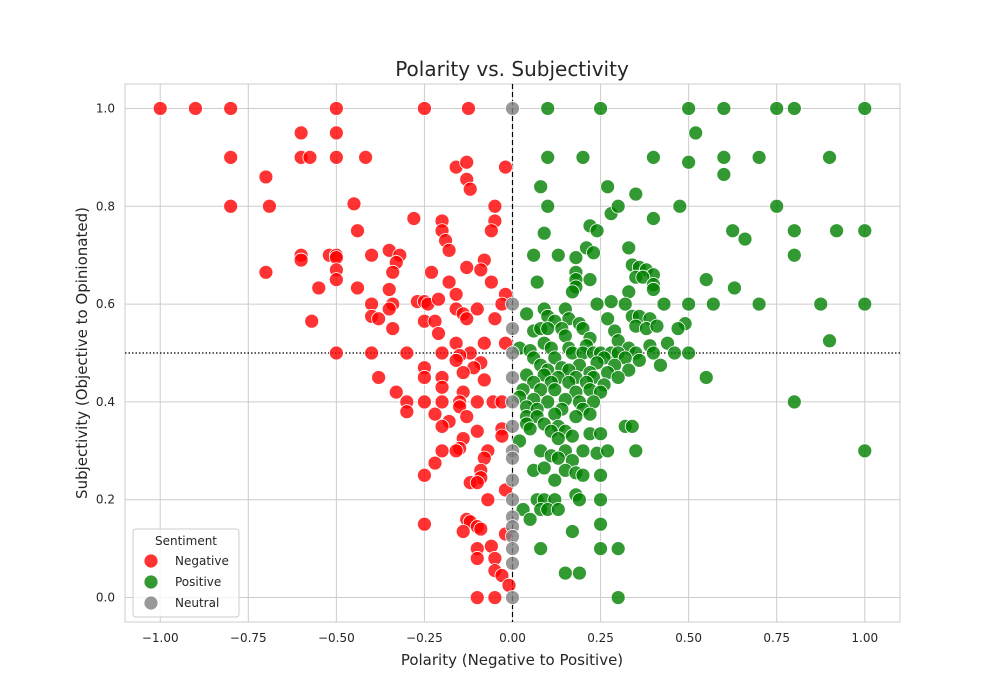 The height and width of the screenshot is (700, 1000). Describe the element at coordinates (105, 304) in the screenshot. I see `y-tick-label: 0.6` at that location.